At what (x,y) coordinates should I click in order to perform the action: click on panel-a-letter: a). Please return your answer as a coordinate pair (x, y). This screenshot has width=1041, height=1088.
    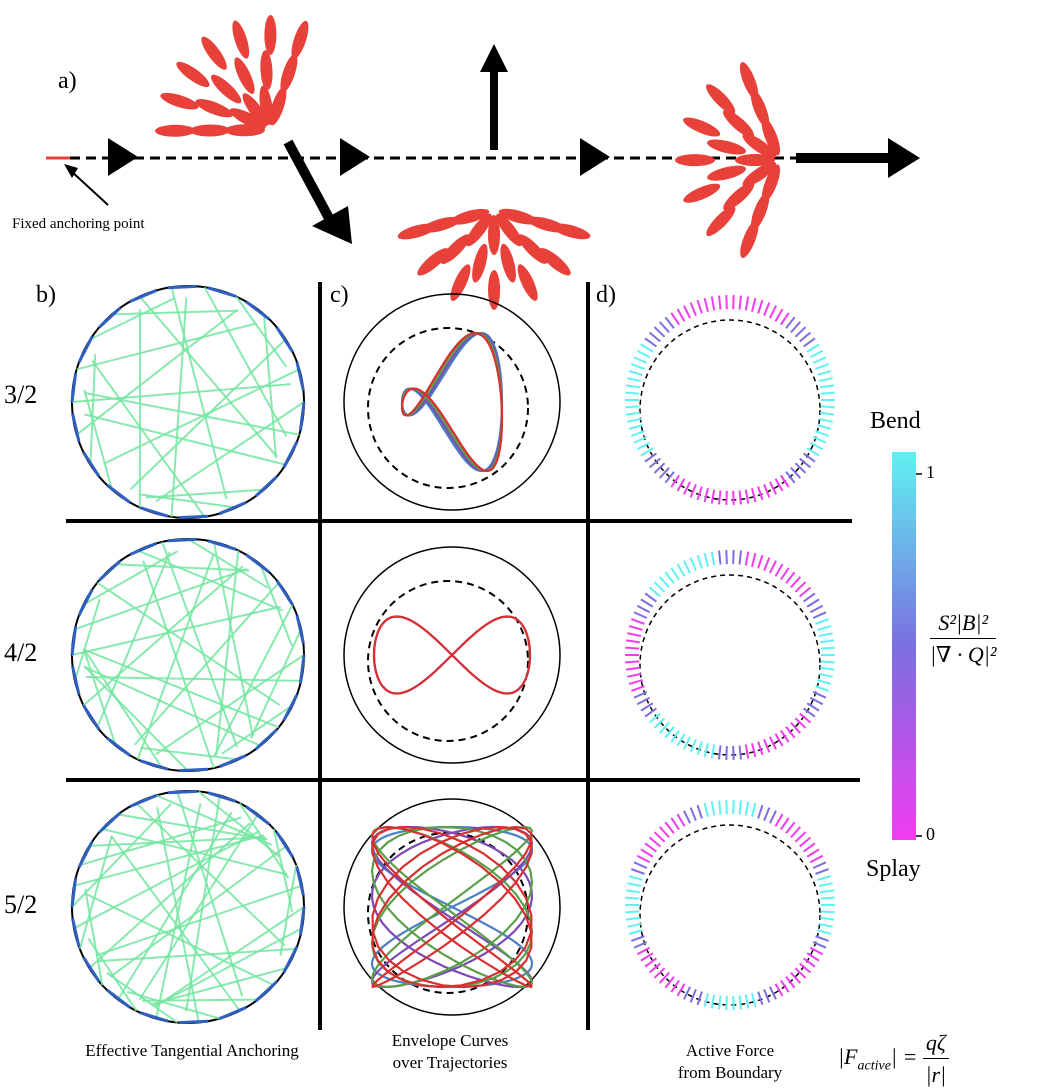
    Looking at the image, I should click on (67, 81).